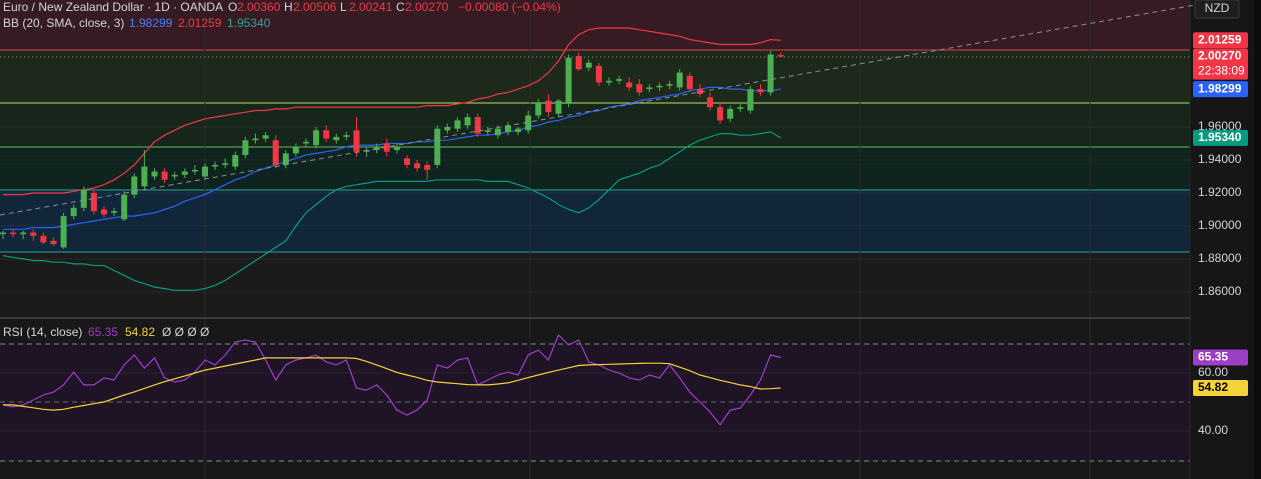  I want to click on price-label: 2.00270, so click(1220, 56).